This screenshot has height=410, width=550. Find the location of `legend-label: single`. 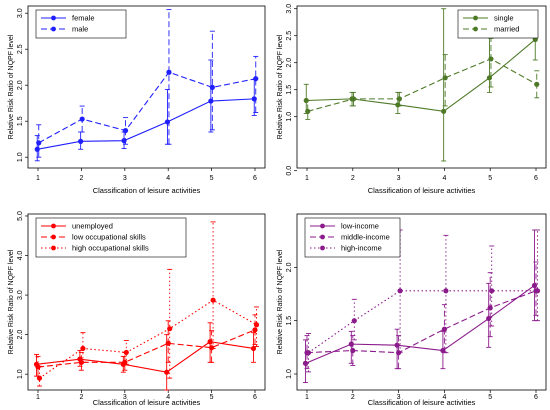

legend-label: single is located at coordinates (504, 18).